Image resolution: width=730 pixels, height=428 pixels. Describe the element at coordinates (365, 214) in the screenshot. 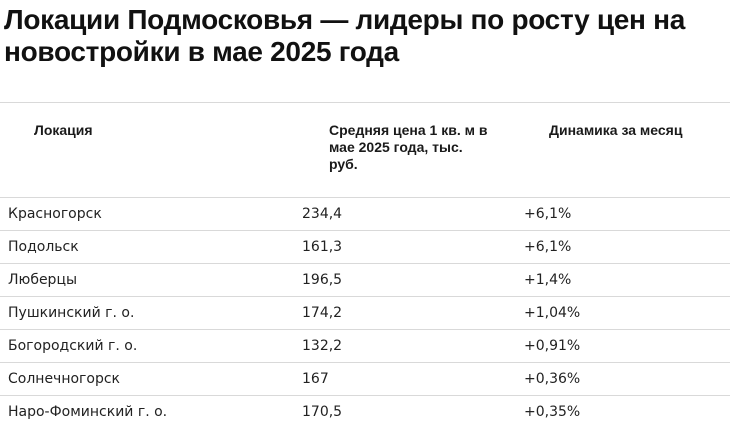

I see `table-row: Красногорск 234,4 +6,1%` at that location.